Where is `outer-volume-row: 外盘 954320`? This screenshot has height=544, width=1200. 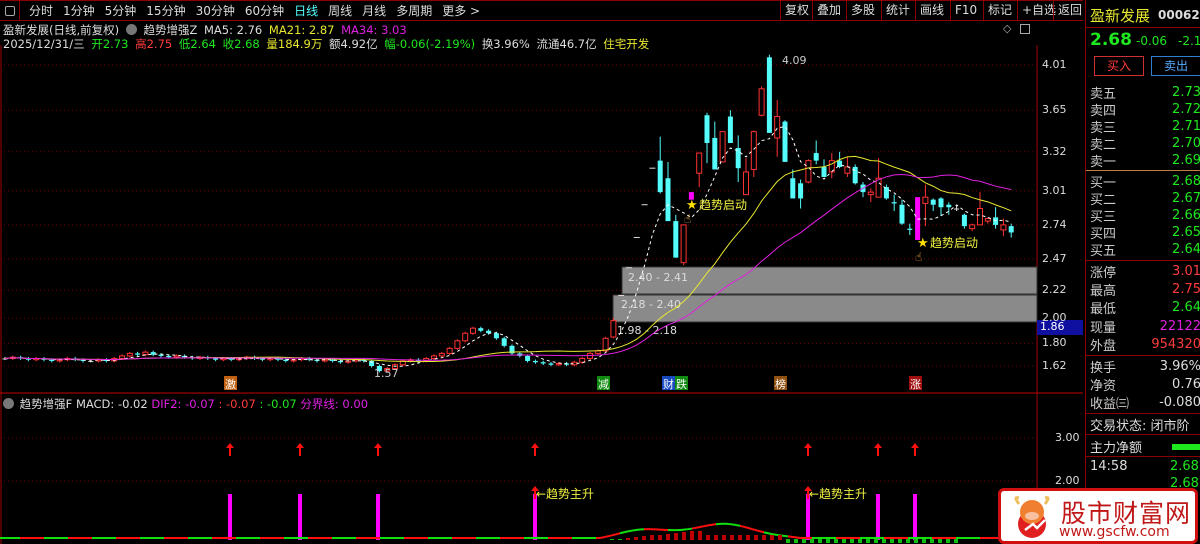 outer-volume-row: 外盘 954320 is located at coordinates (1145, 344).